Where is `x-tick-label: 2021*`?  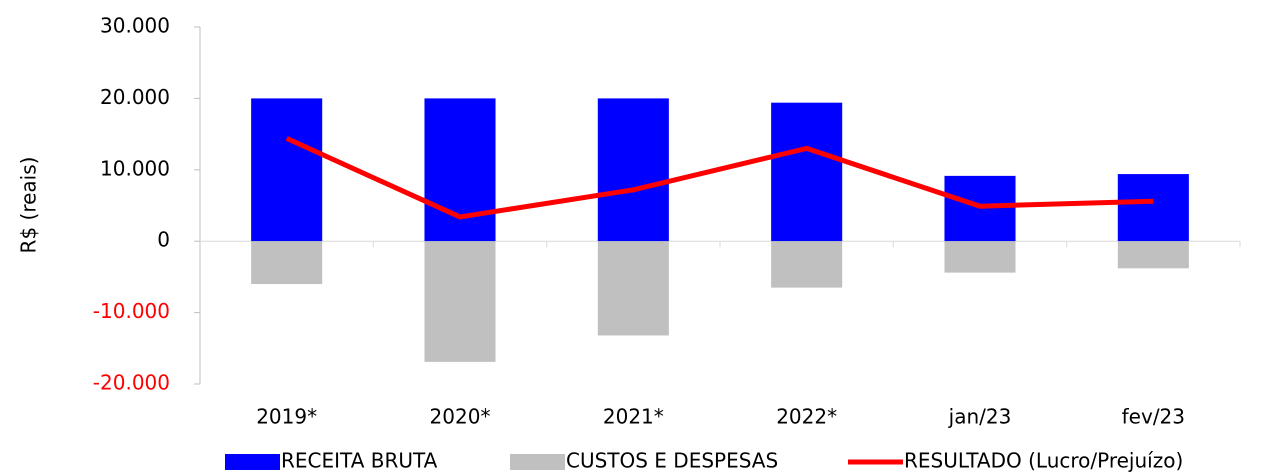 x-tick-label: 2021* is located at coordinates (633, 417).